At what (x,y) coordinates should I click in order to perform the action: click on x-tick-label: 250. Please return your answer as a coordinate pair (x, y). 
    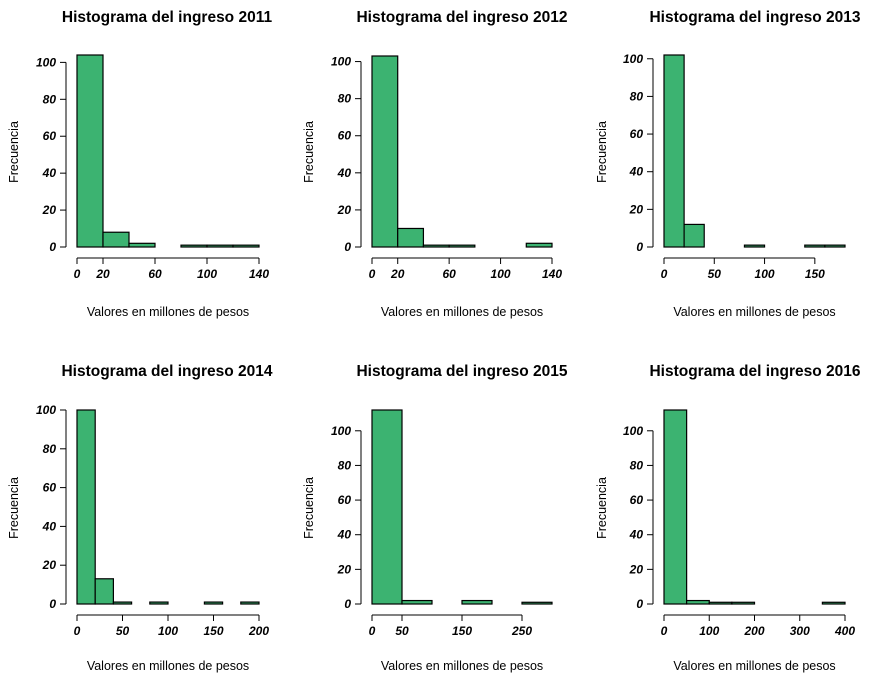
    Looking at the image, I should click on (521, 631).